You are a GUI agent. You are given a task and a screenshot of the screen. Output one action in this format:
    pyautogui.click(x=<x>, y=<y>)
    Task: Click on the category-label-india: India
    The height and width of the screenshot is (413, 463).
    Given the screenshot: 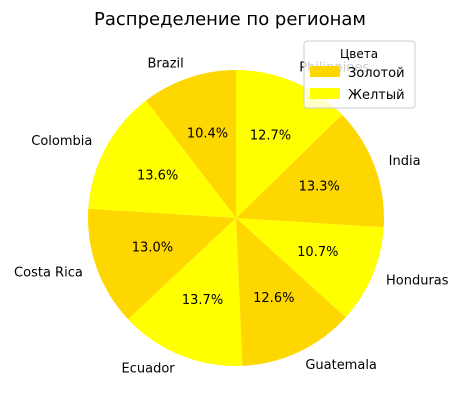 What is the action you would take?
    pyautogui.click(x=405, y=161)
    